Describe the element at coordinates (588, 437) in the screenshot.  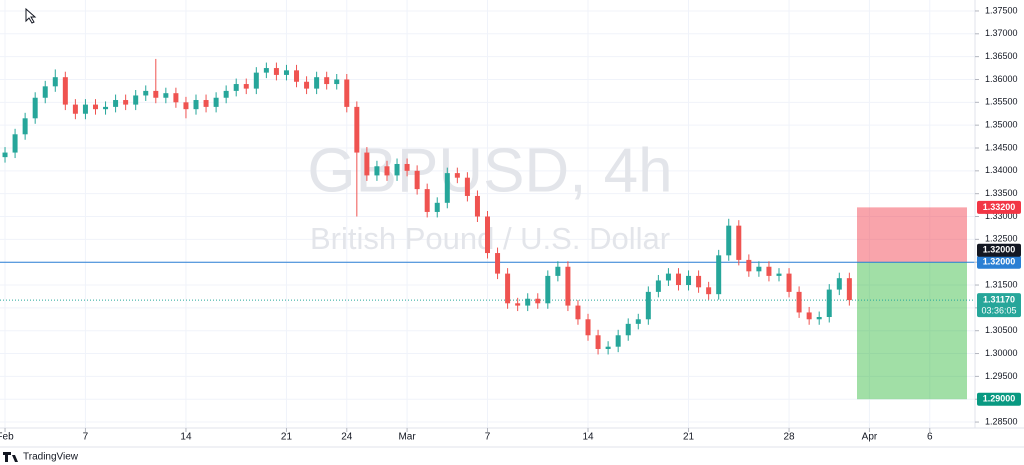
I see `x-tick-label: 14` at that location.